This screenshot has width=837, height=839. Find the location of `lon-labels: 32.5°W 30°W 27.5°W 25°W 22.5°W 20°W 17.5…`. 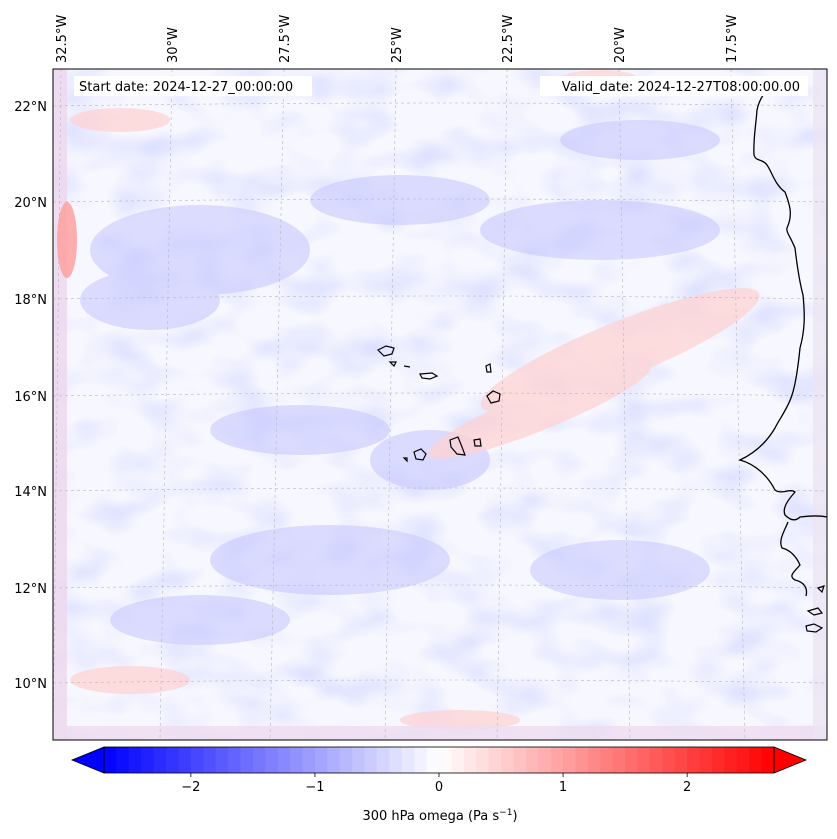

lon-labels: 32.5°W 30°W 27.5°W 25°W 22.5°W 20°W 17.5… is located at coordinates (397, 39).